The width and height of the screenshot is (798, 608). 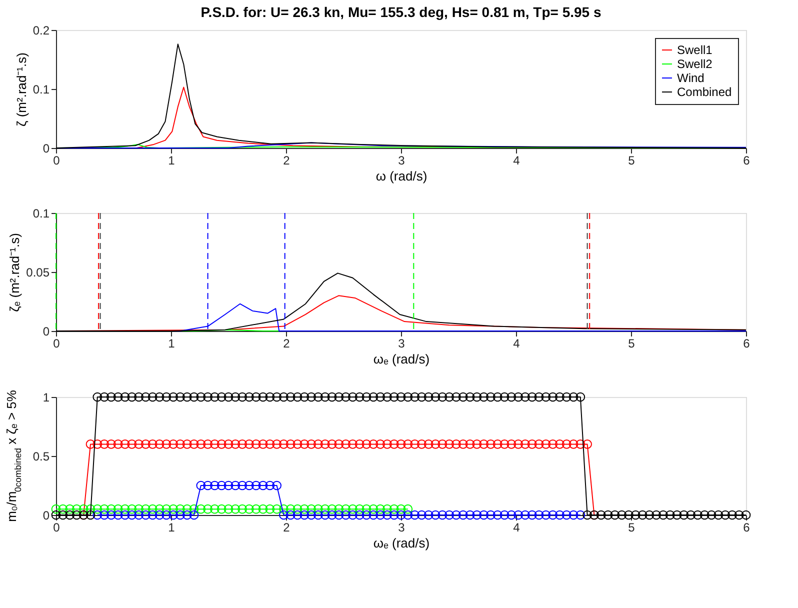 What do you see at coordinates (402, 176) in the screenshot?
I see `x-axis-title: ω (rad/s)` at bounding box center [402, 176].